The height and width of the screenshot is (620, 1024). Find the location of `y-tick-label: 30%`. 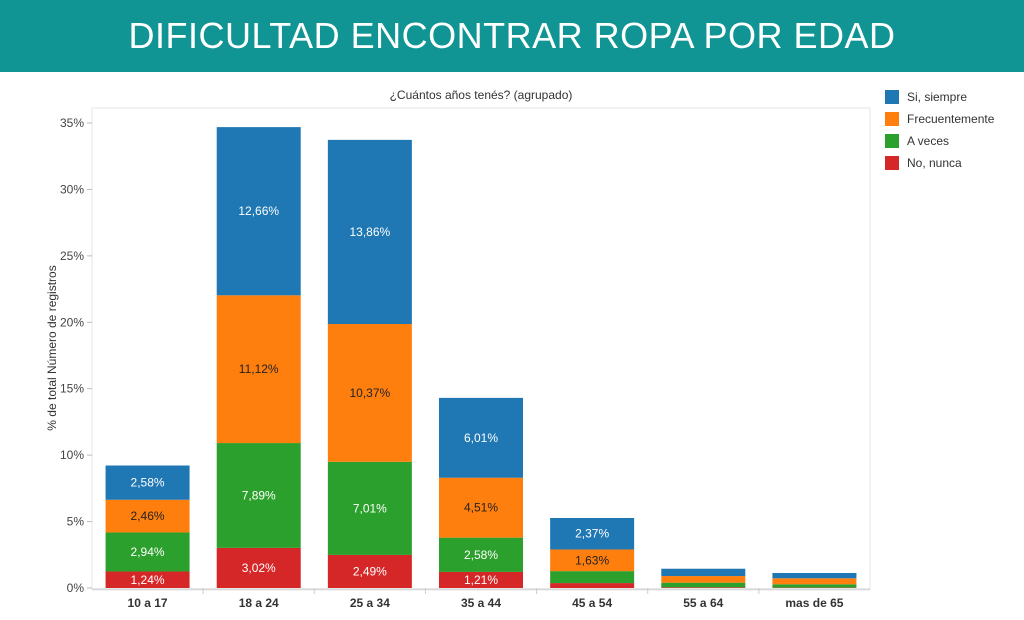

y-tick-label: 30% is located at coordinates (72, 189).